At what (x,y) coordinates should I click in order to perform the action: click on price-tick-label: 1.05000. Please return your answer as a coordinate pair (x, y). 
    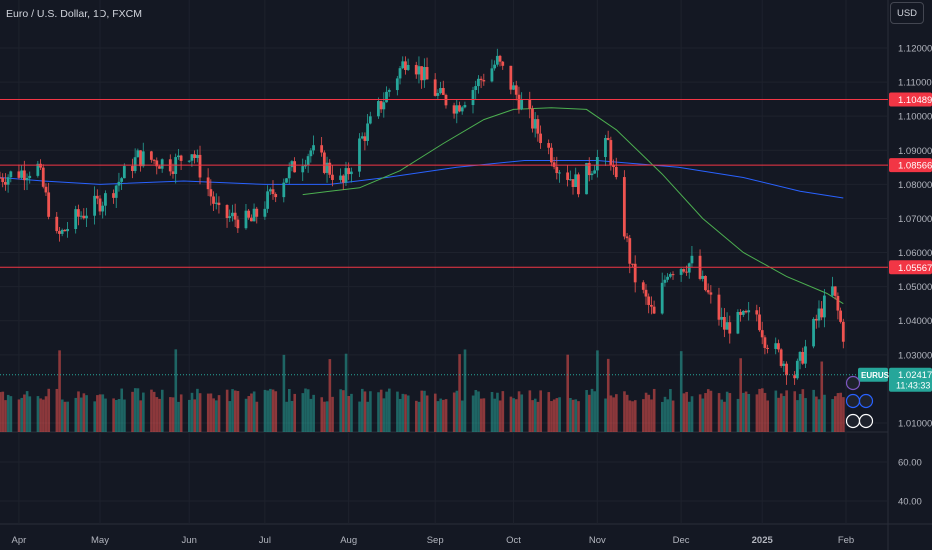
    Looking at the image, I should click on (915, 287).